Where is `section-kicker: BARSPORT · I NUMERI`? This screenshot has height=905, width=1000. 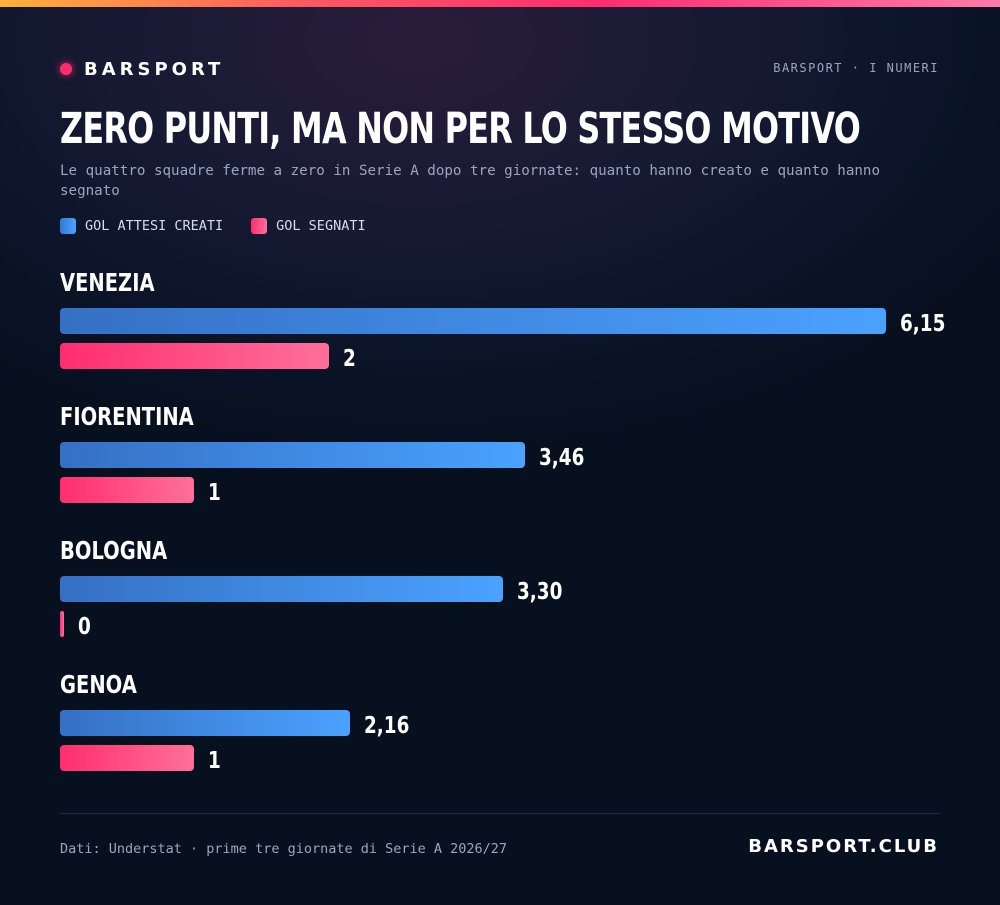
section-kicker: BARSPORT · I NUMERI is located at coordinates (856, 68).